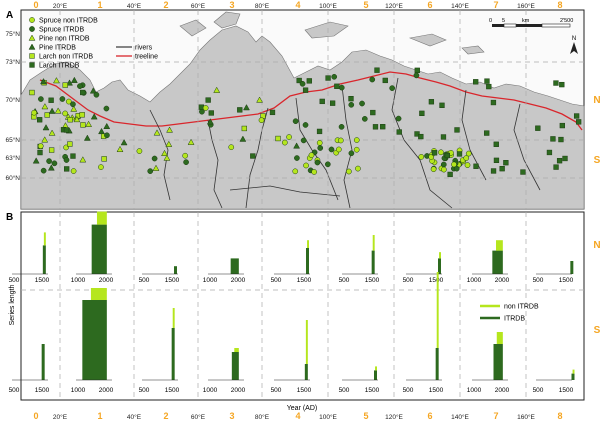 The height and width of the screenshot is (421, 604). I want to click on lon-label: 60°E, so click(198, 6).